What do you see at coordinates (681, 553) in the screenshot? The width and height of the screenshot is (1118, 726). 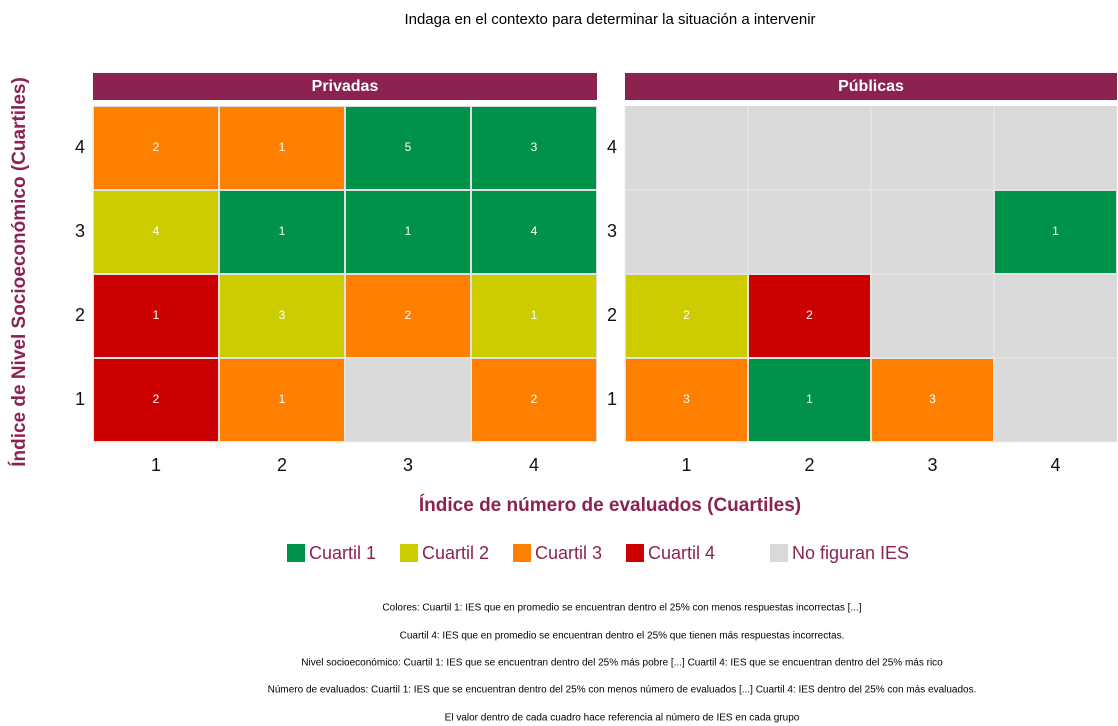 I see `legend-label: Cuartil 4` at bounding box center [681, 553].